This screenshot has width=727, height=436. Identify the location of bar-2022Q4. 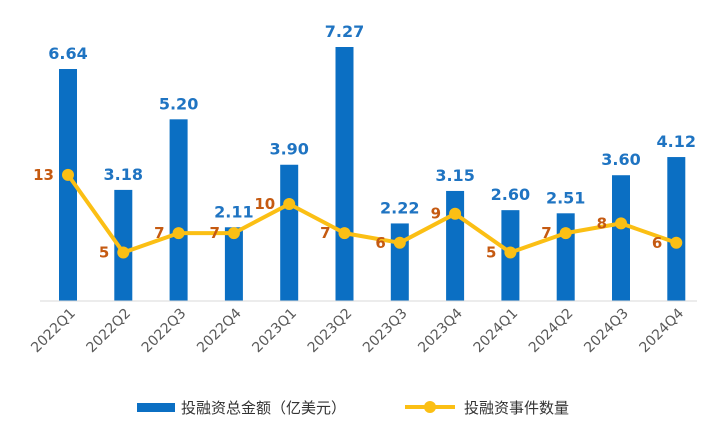
(233, 264).